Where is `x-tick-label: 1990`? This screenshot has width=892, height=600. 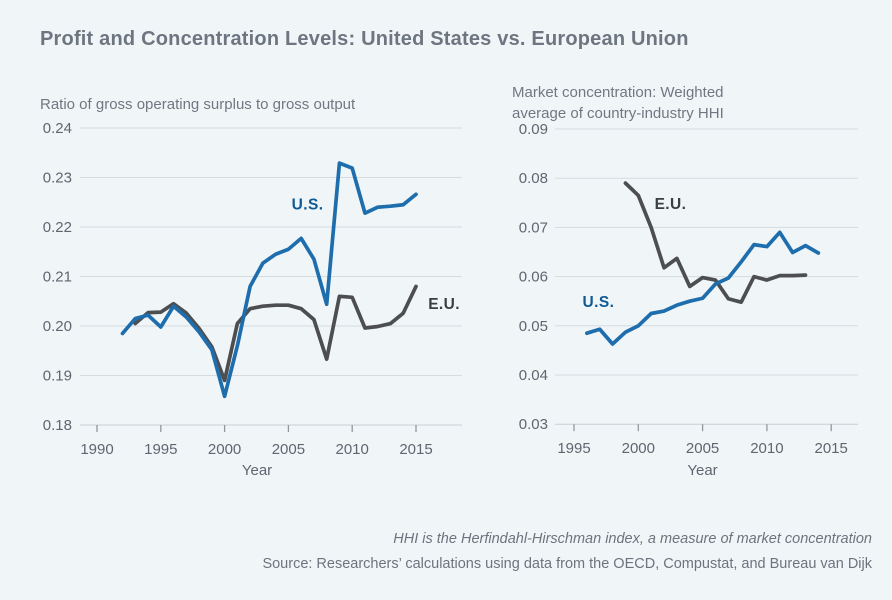 x-tick-label: 1990 is located at coordinates (96, 449).